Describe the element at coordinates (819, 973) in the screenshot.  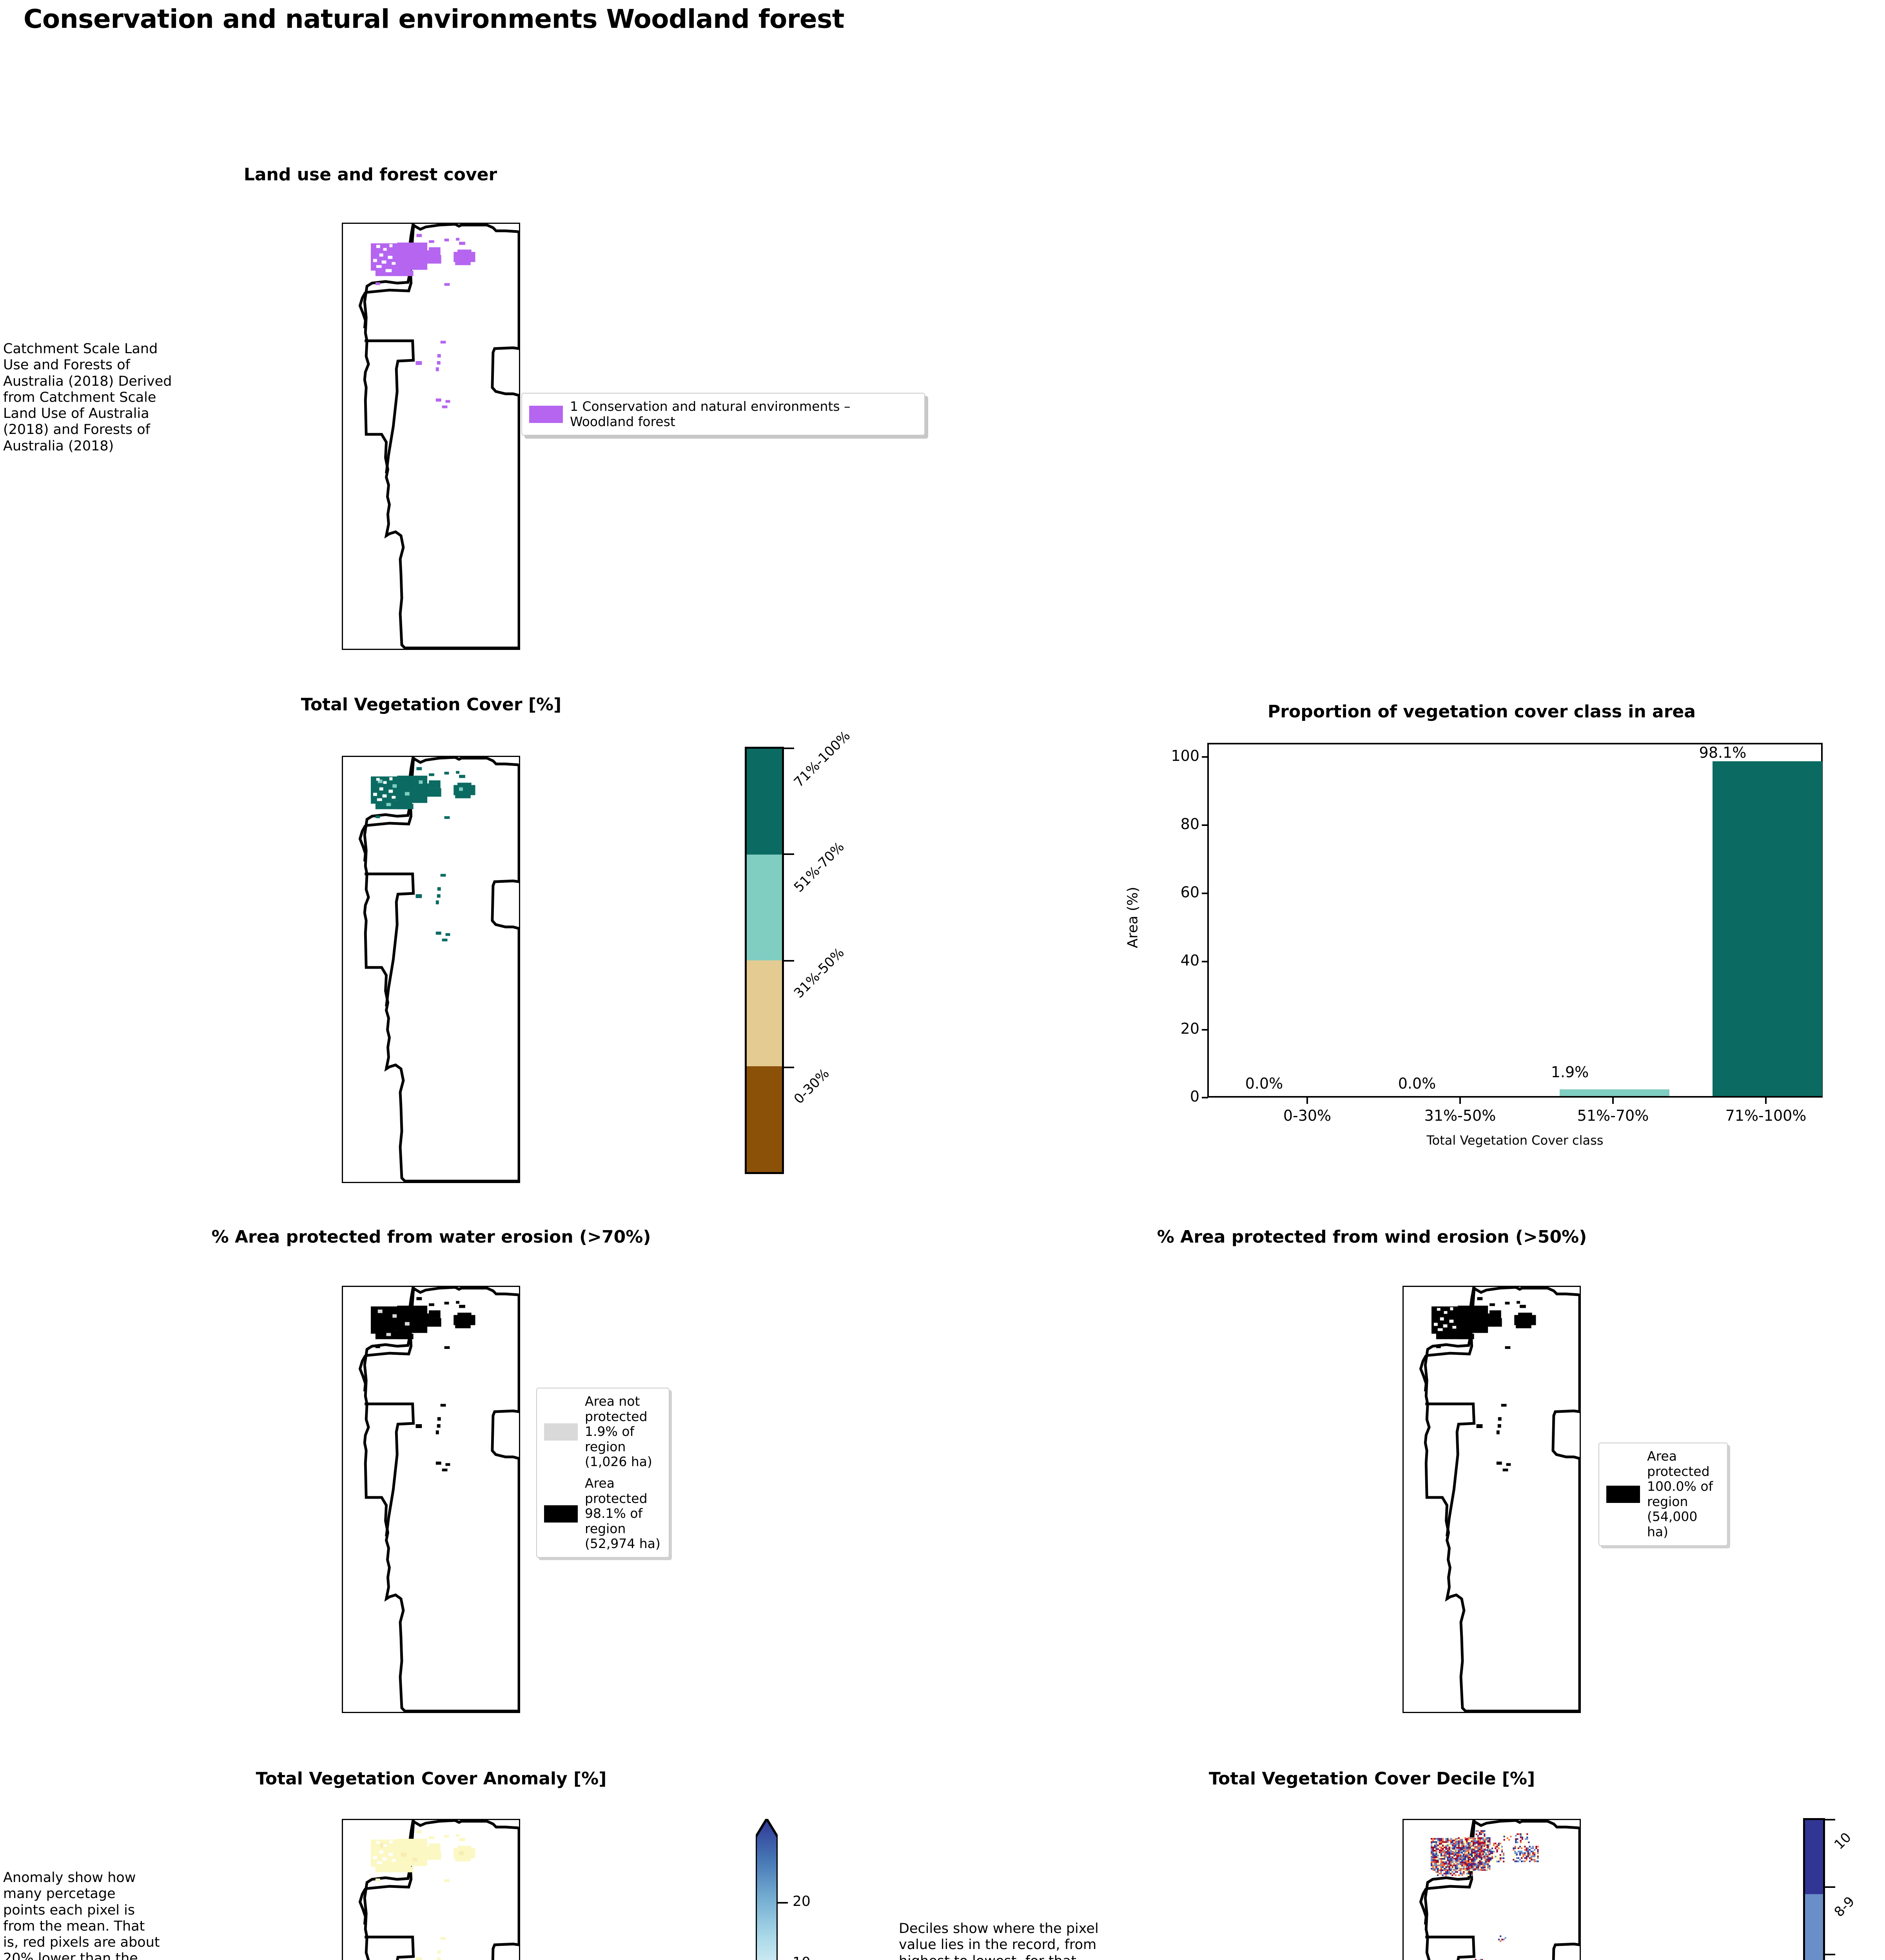
I see `colorbar-label-31-50: 31%-50%` at that location.